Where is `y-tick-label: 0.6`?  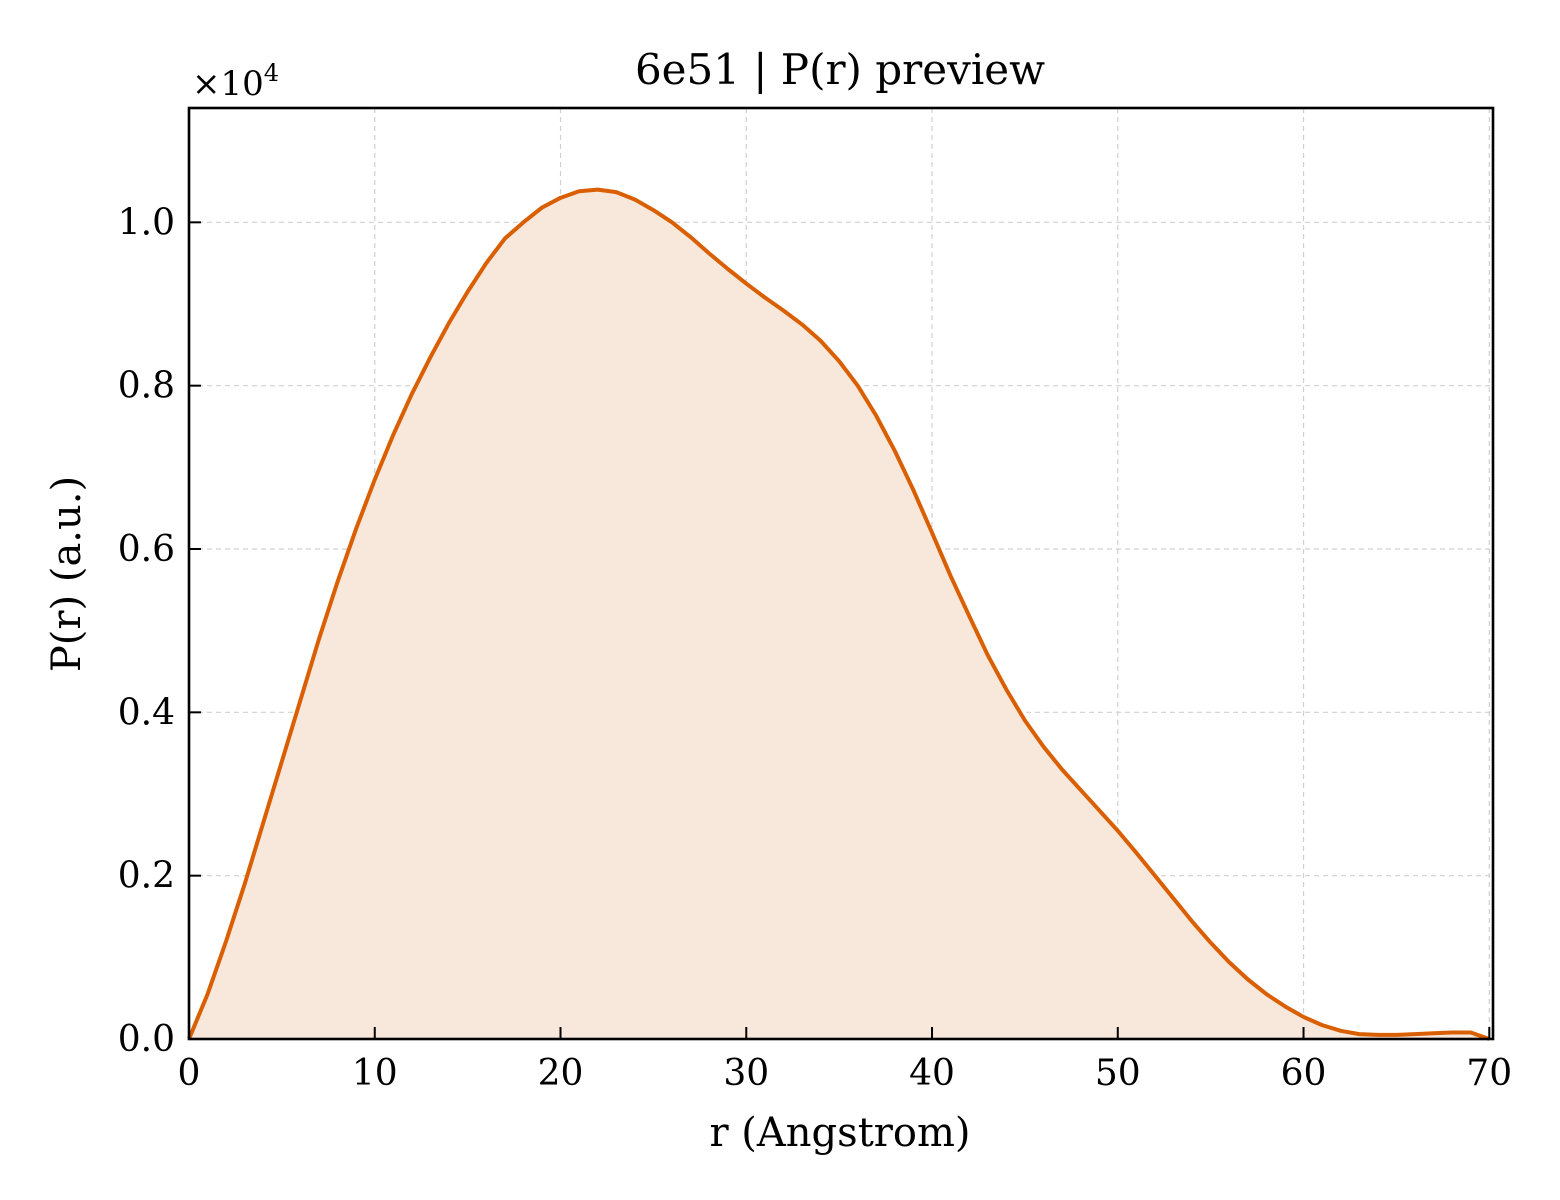
y-tick-label: 0.6 is located at coordinates (146, 549).